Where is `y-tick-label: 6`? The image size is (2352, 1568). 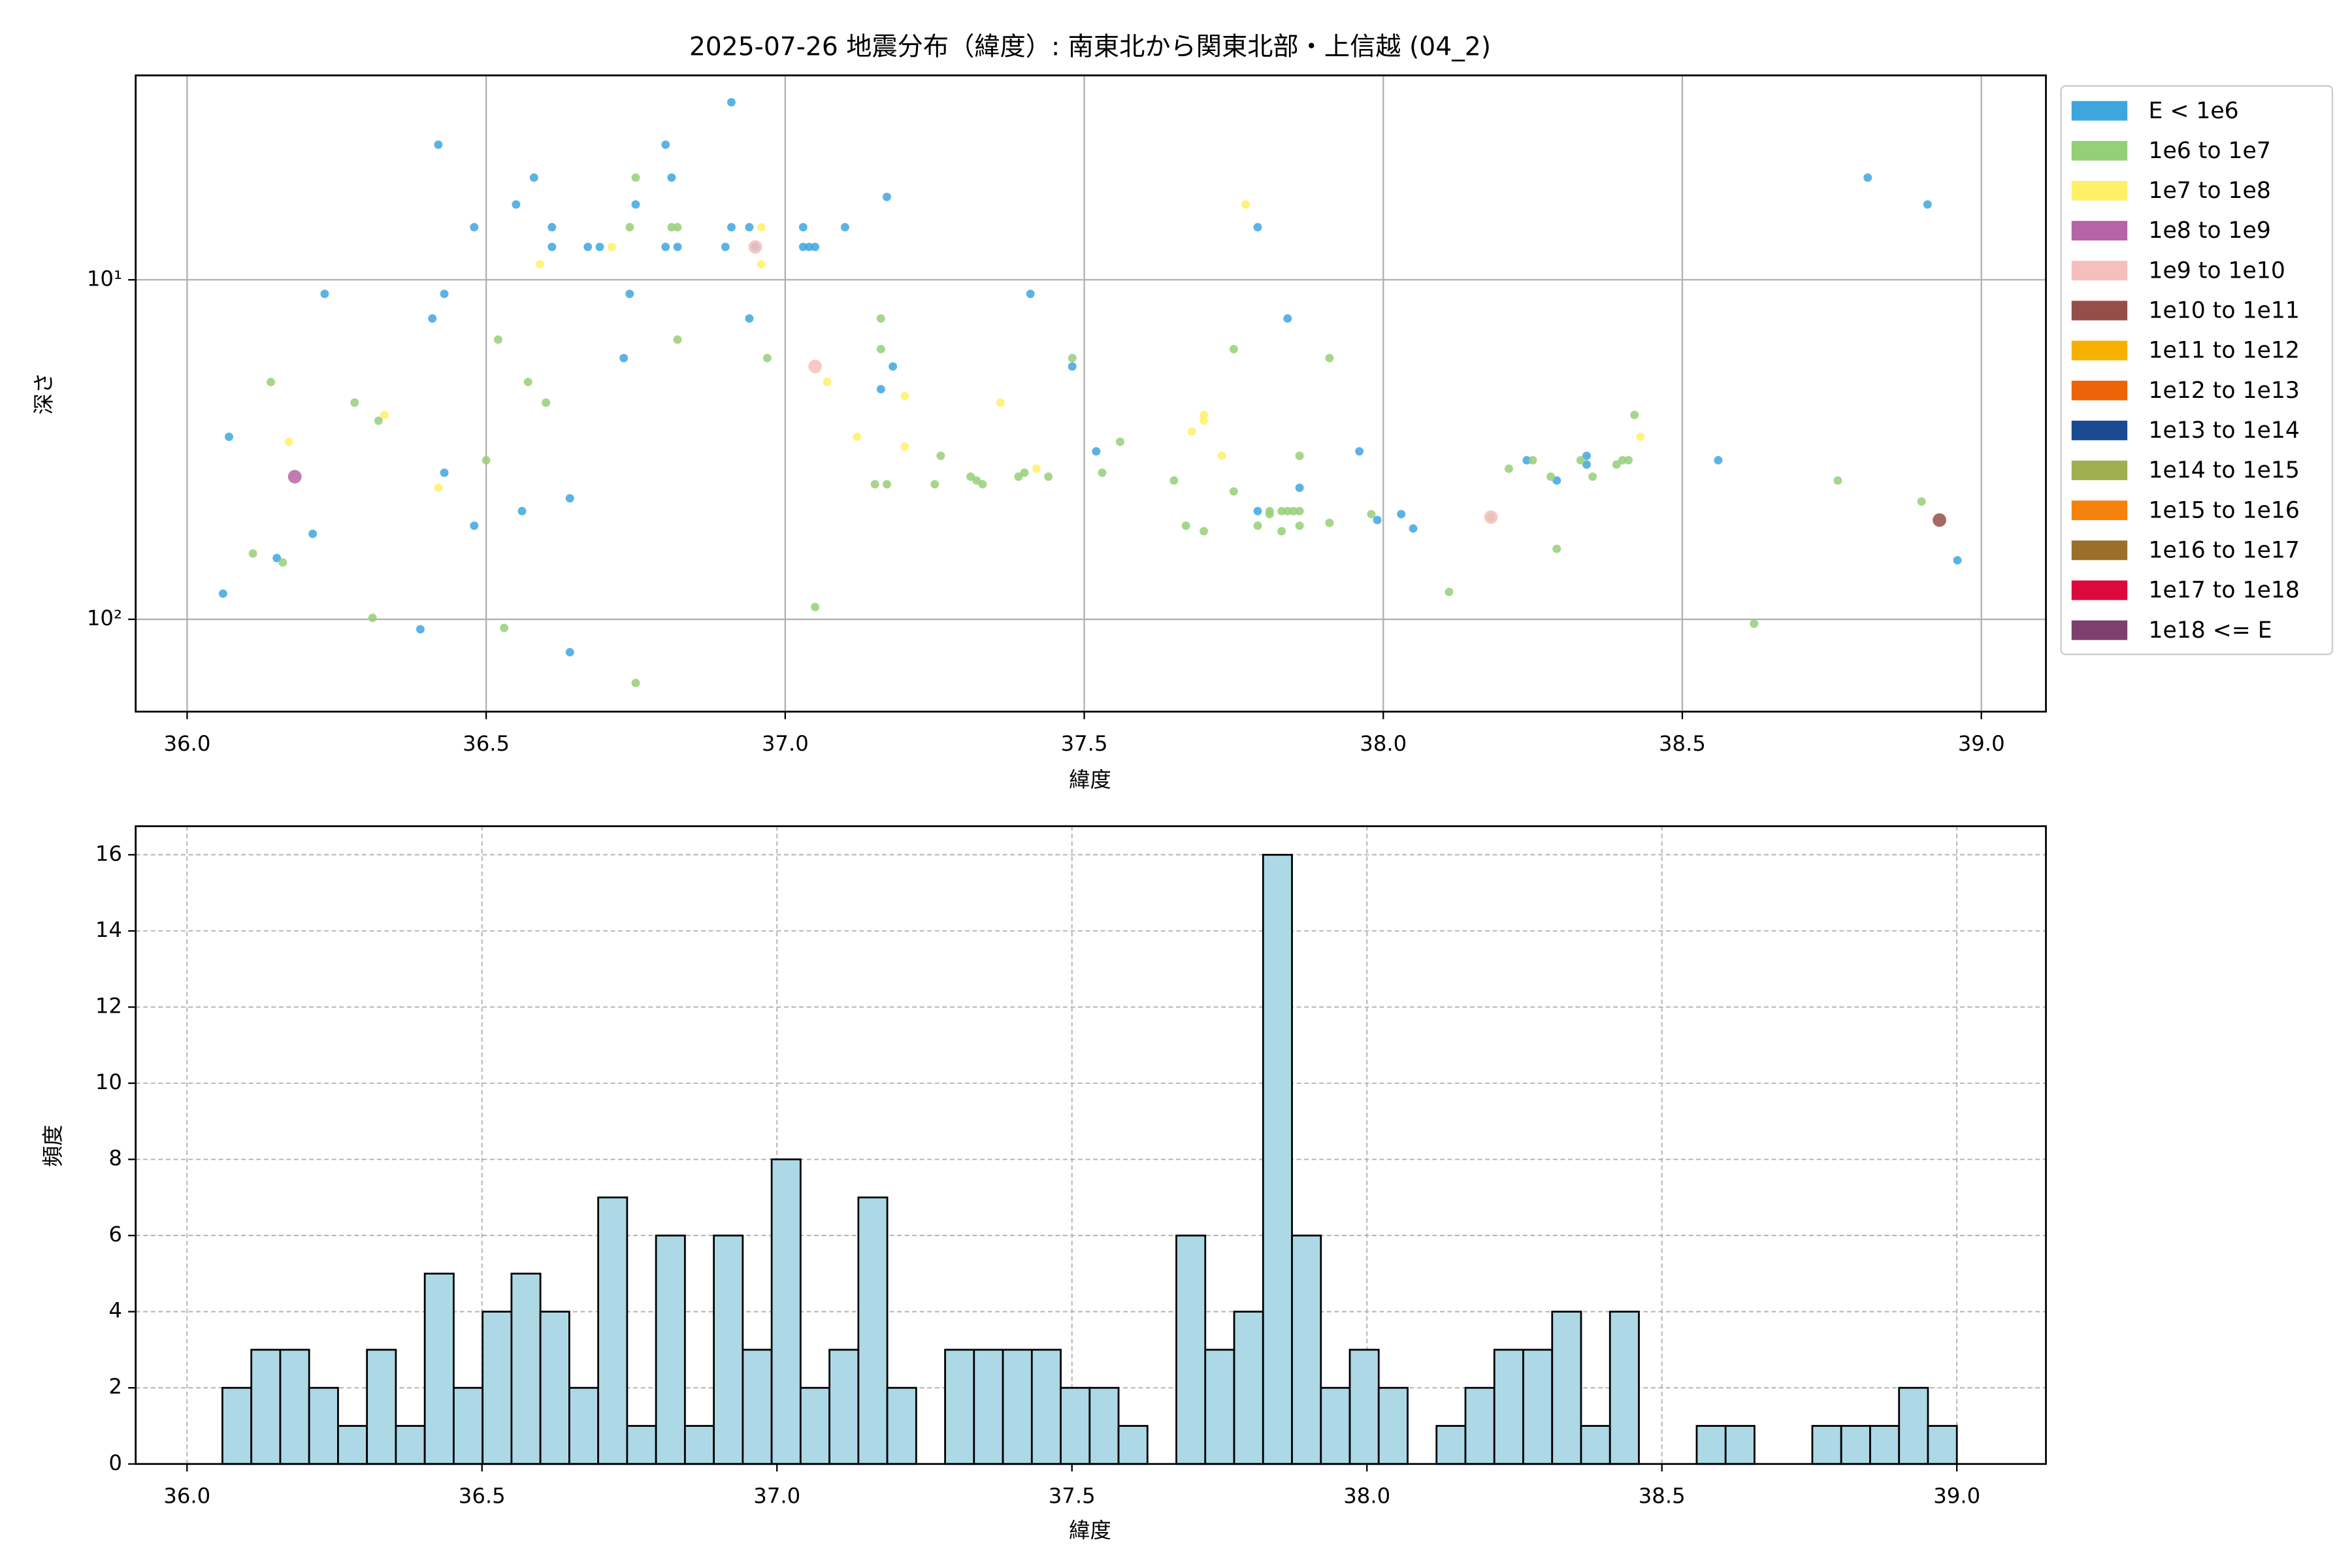 y-tick-label: 6 is located at coordinates (115, 1234).